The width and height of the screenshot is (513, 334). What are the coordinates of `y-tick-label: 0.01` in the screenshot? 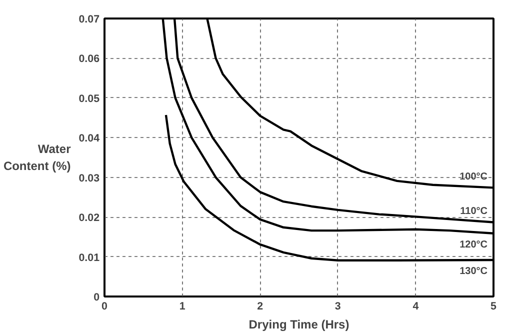 It's located at (89, 258).